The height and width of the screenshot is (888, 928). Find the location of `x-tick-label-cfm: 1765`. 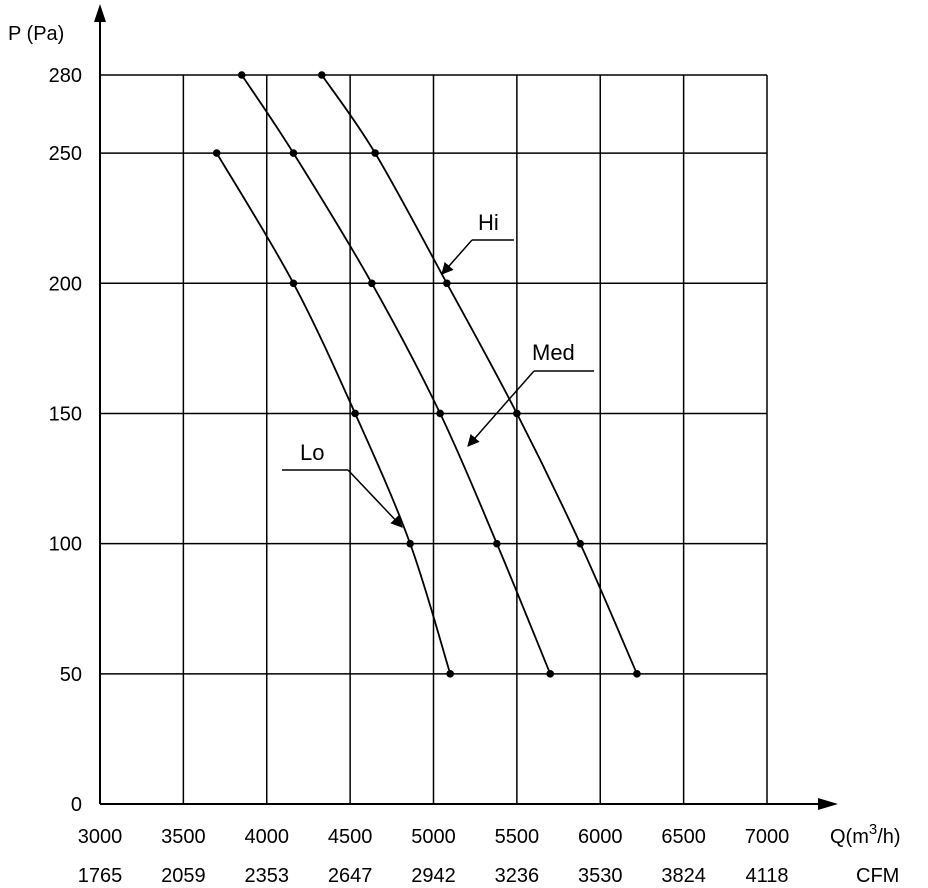

x-tick-label-cfm: 1765 is located at coordinates (100, 876).